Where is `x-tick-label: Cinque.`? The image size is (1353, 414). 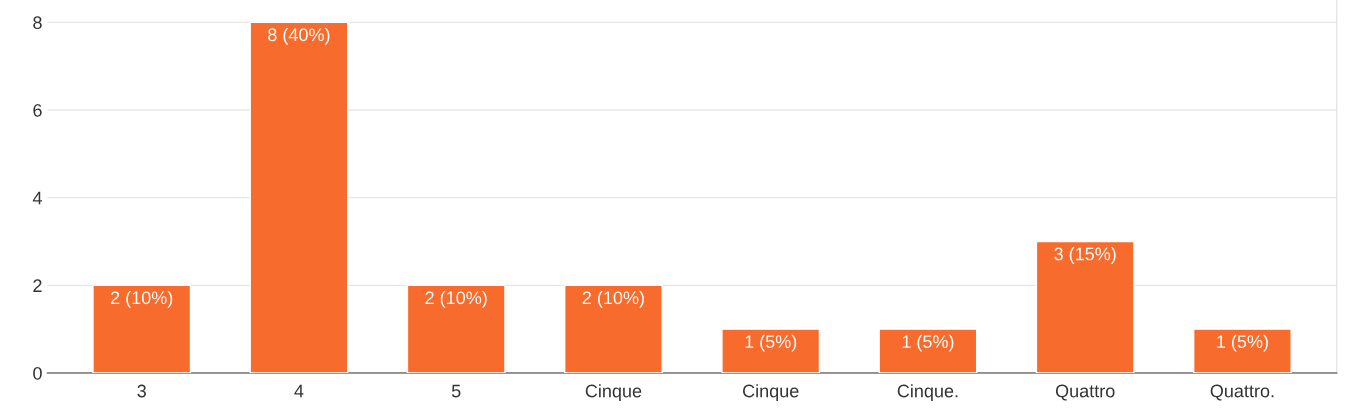 x-tick-label: Cinque. is located at coordinates (927, 392).